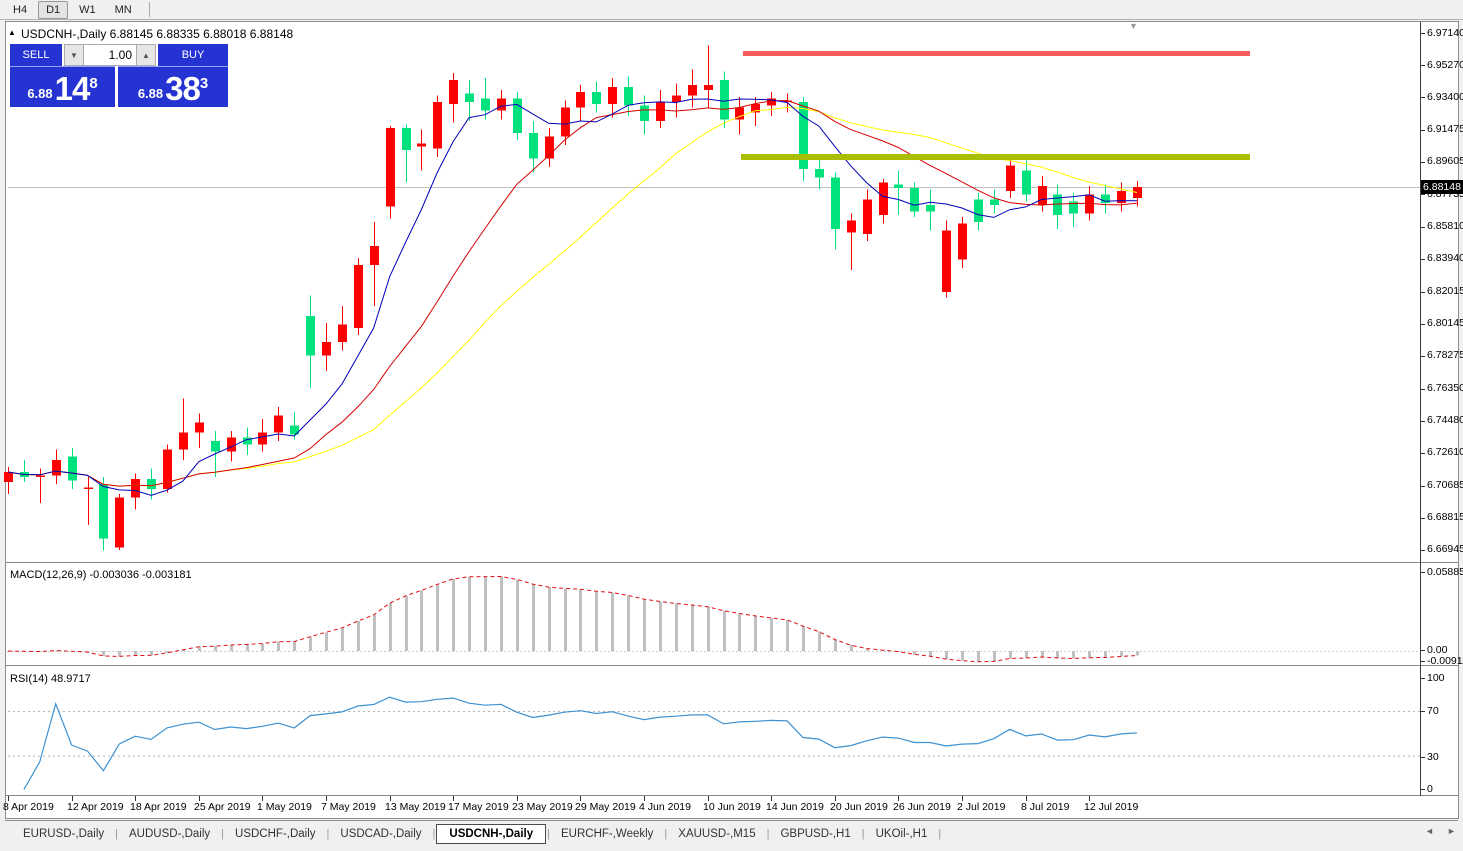  Describe the element at coordinates (815, 834) in the screenshot. I see `chart-tab-gbpusd-h1: GBPUSD-,H1` at that location.